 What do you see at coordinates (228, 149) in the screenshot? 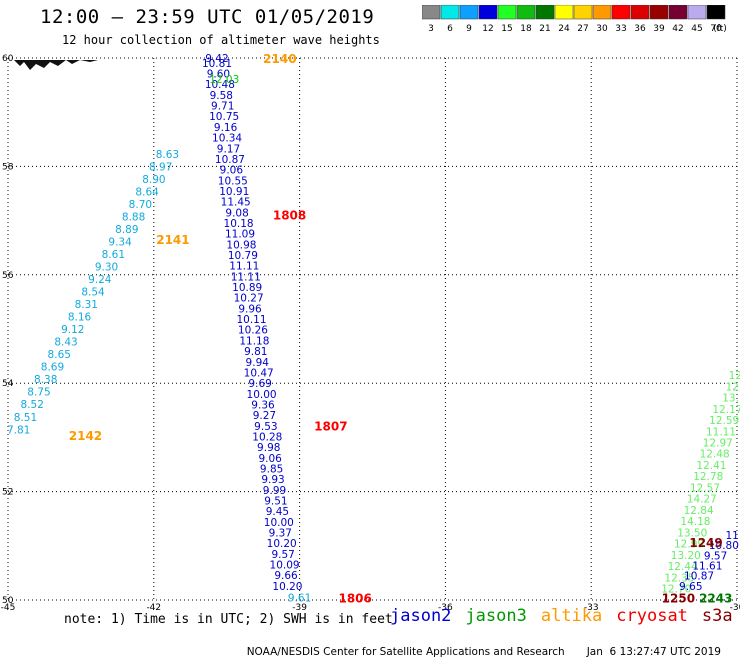
I see `wave-height-value: 9.17` at bounding box center [228, 149].